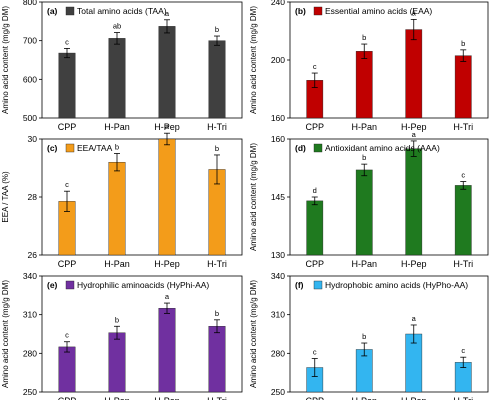 The image size is (500, 400). What do you see at coordinates (52, 148) in the screenshot?
I see `panel-label: (c)` at bounding box center [52, 148].